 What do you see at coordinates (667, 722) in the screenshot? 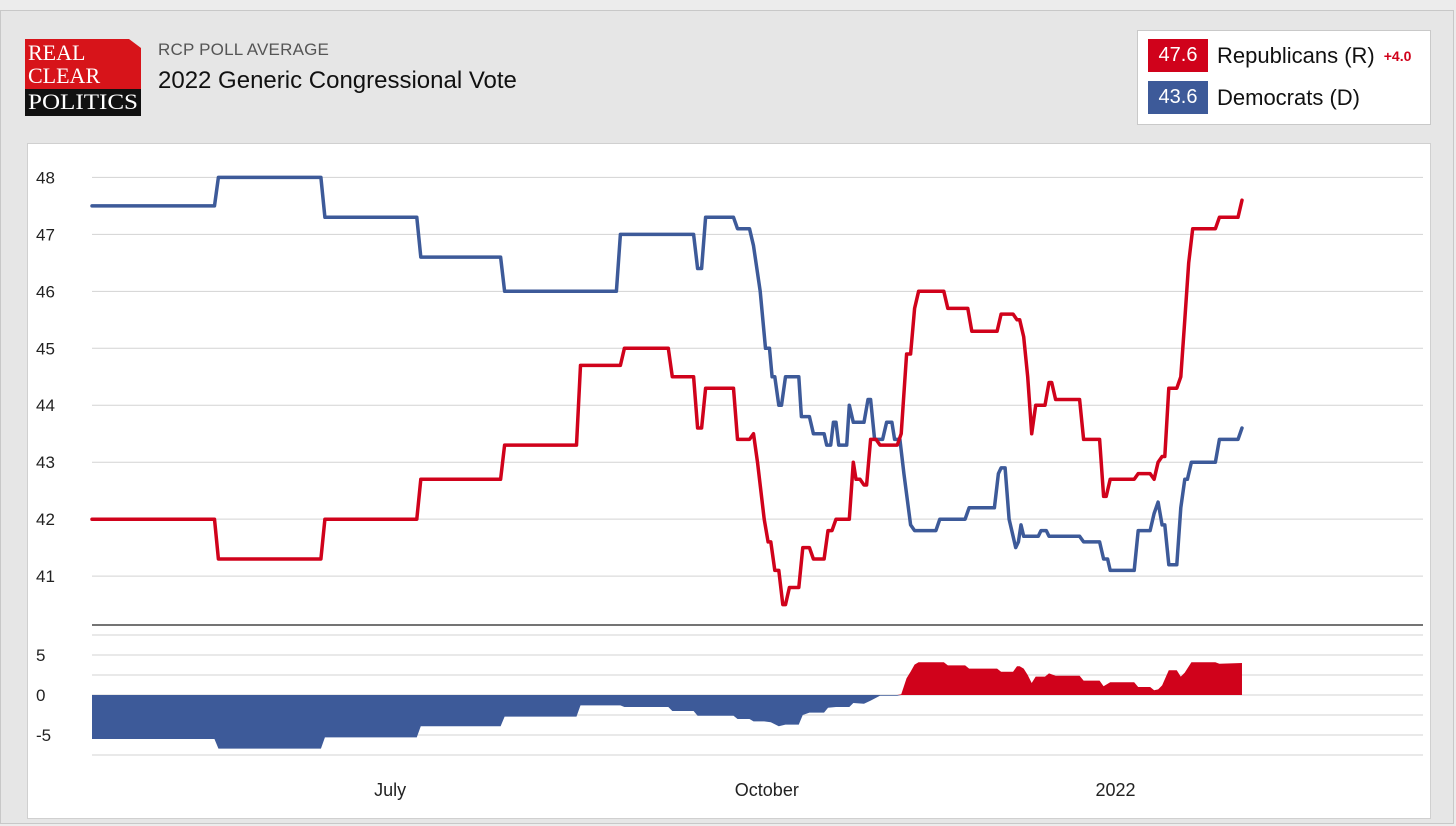
I see `spread-area-democrats` at bounding box center [667, 722].